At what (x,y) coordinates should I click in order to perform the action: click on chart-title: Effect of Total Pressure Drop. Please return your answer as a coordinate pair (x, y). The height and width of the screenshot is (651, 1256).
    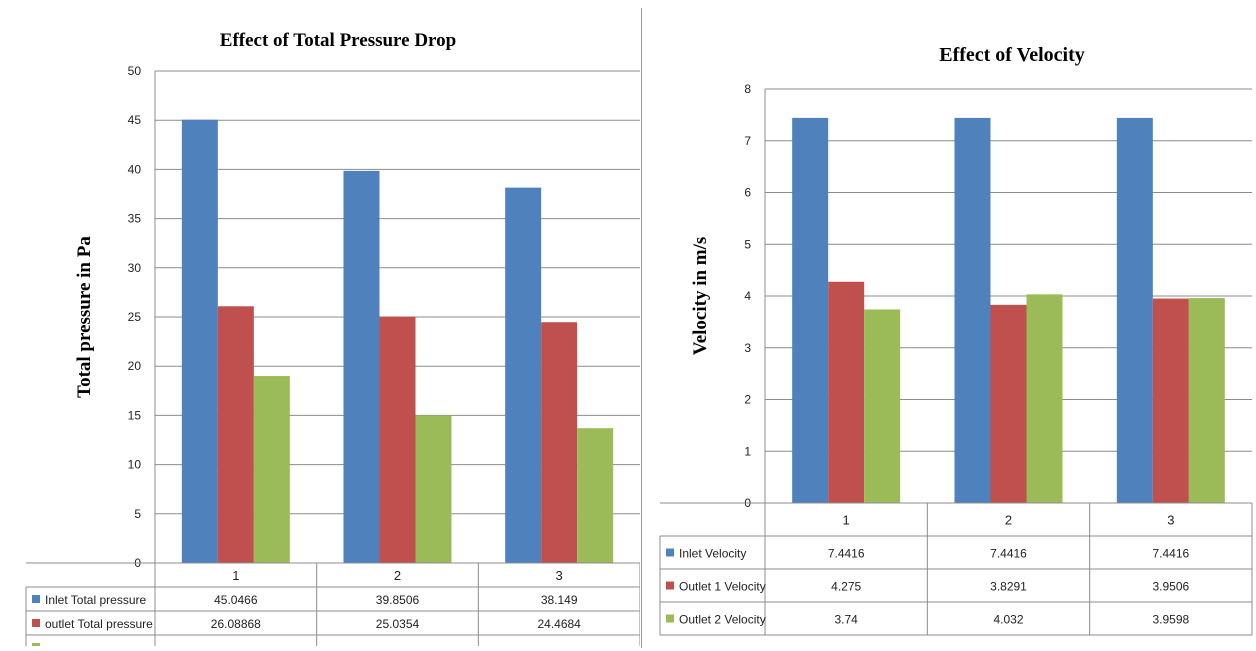
    Looking at the image, I should click on (338, 40).